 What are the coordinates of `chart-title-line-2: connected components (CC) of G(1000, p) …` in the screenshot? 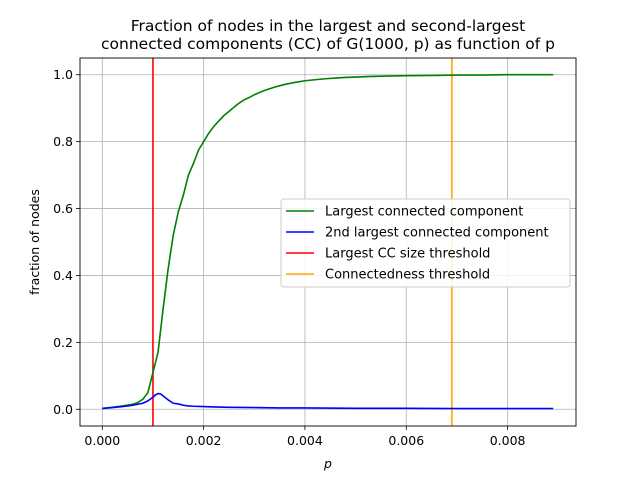 It's located at (328, 44).